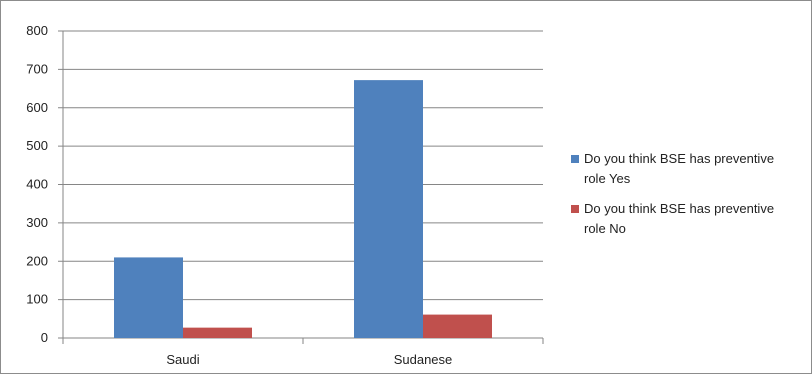 The height and width of the screenshot is (375, 812). I want to click on x-category-label: Sudanese, so click(423, 359).